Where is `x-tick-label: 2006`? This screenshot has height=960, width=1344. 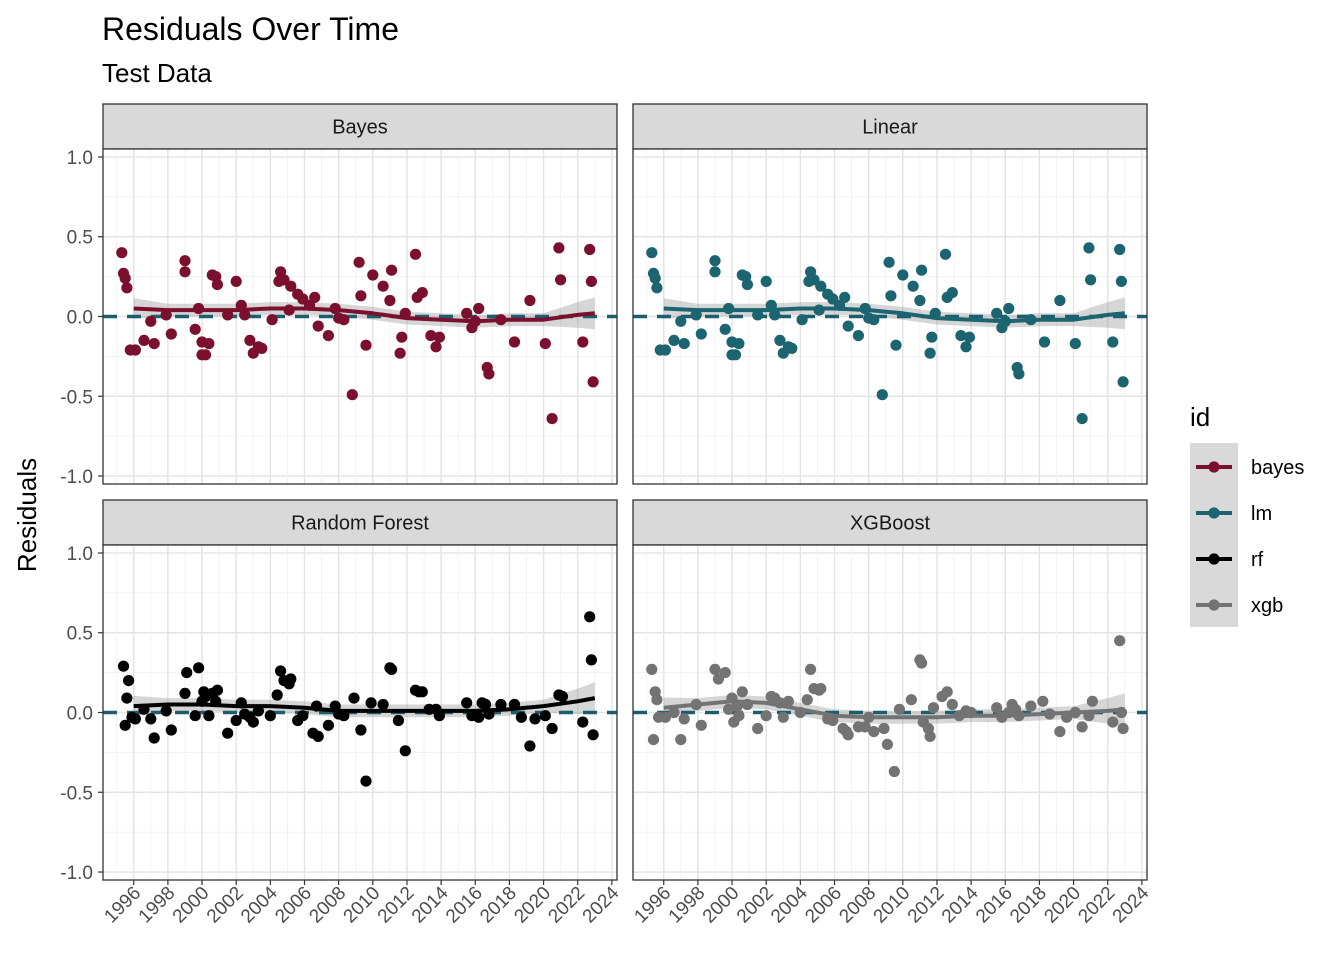
x-tick-label: 2006 is located at coordinates (293, 905).